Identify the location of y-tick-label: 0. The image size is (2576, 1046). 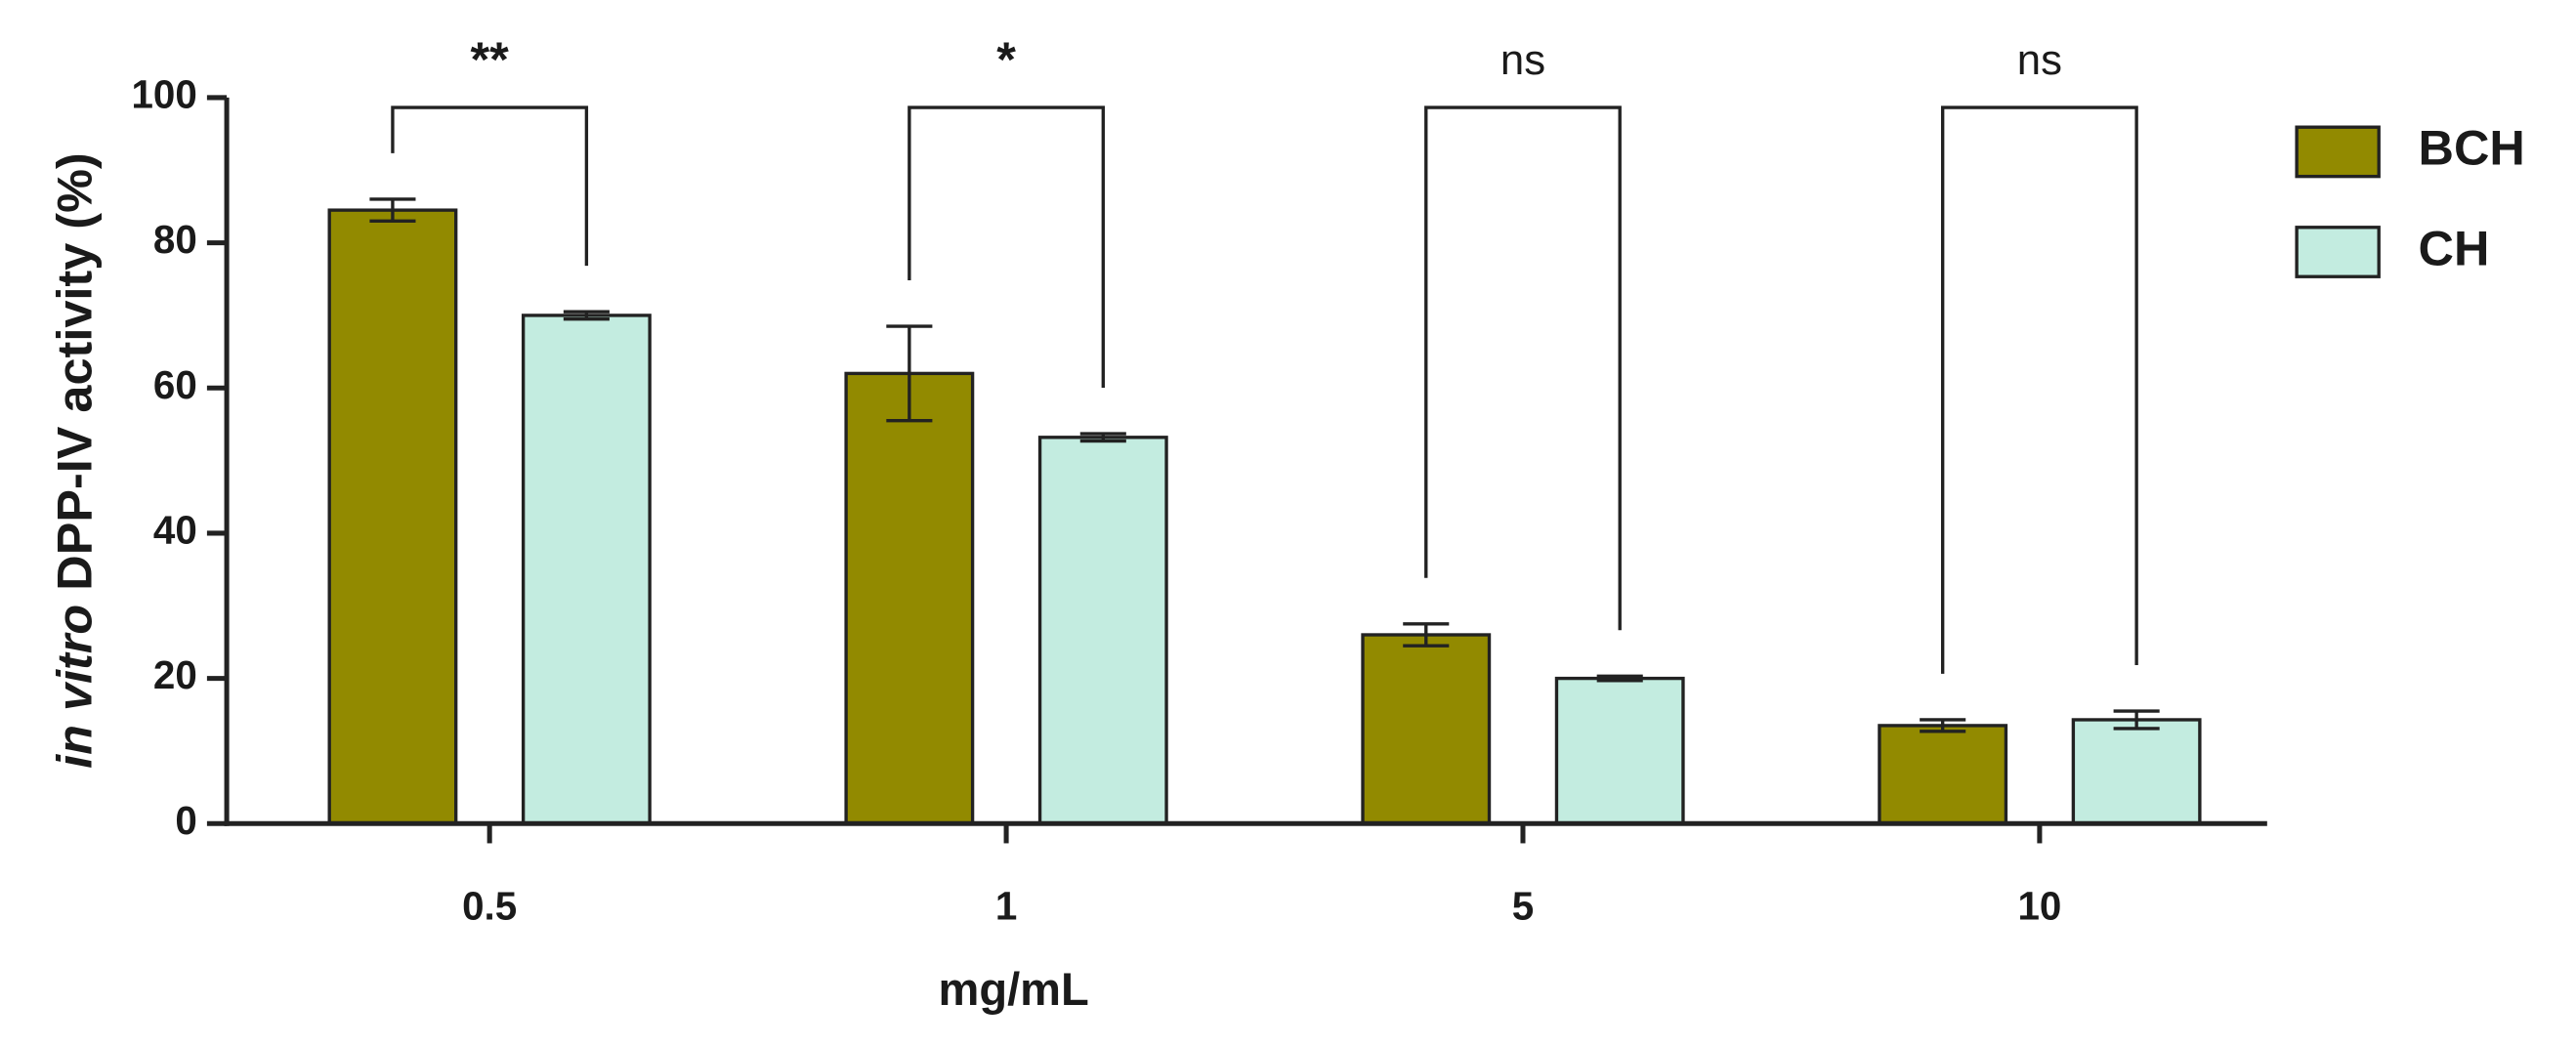
(185, 820).